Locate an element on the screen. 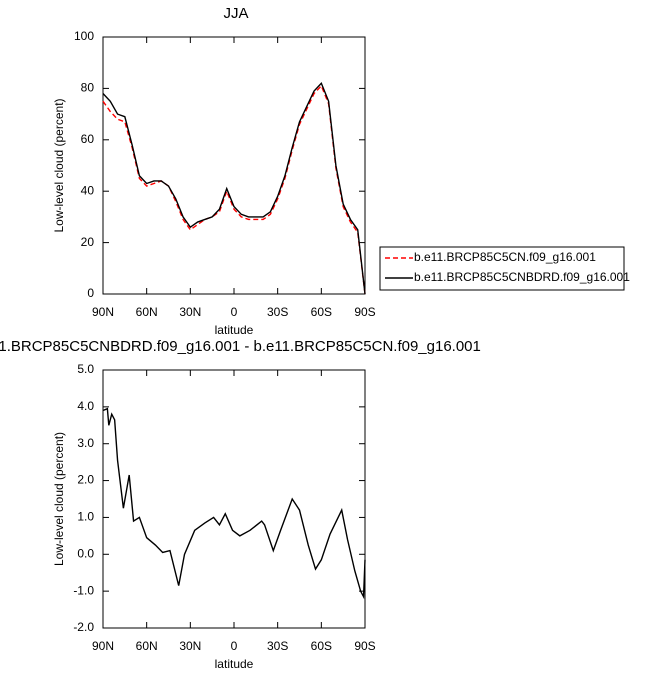 The image size is (672, 678). y-tick-label: -1.0 is located at coordinates (83, 590).